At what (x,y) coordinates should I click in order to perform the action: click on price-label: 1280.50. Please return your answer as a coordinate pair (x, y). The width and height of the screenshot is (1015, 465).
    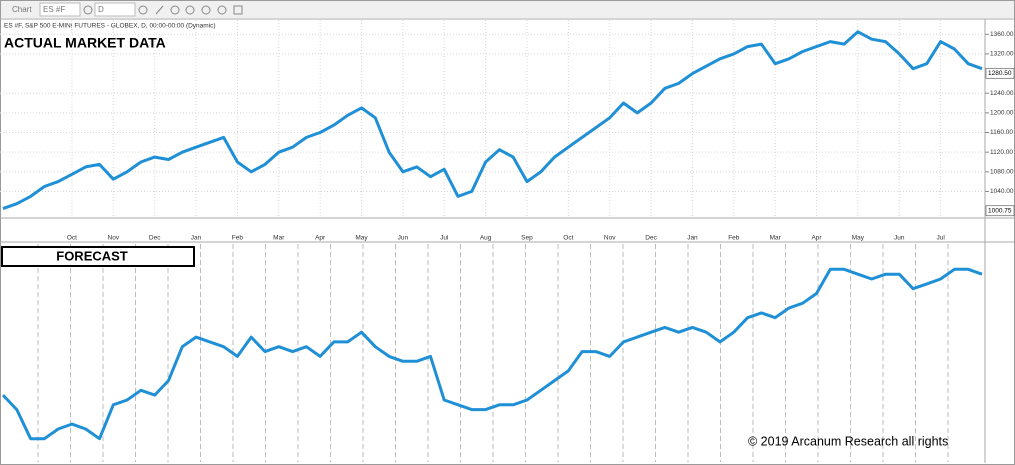
    Looking at the image, I should click on (1000, 73).